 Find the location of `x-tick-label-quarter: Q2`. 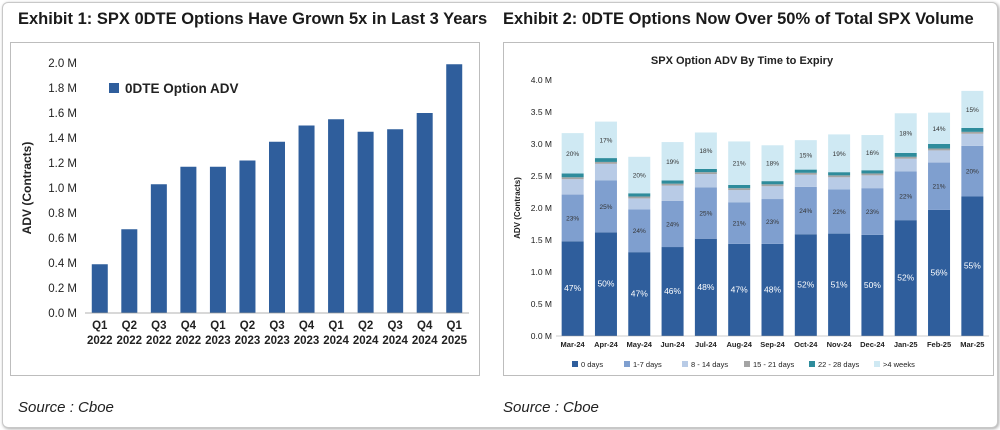

x-tick-label-quarter: Q2 is located at coordinates (129, 326).